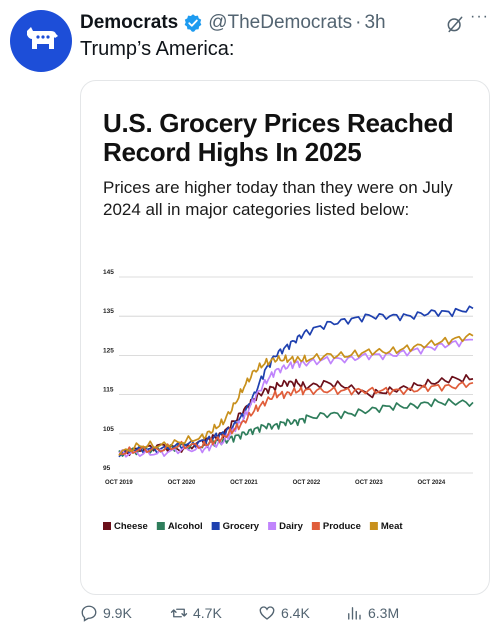 The image size is (500, 635). What do you see at coordinates (215, 526) in the screenshot?
I see `legend-swatch-grocery` at bounding box center [215, 526].